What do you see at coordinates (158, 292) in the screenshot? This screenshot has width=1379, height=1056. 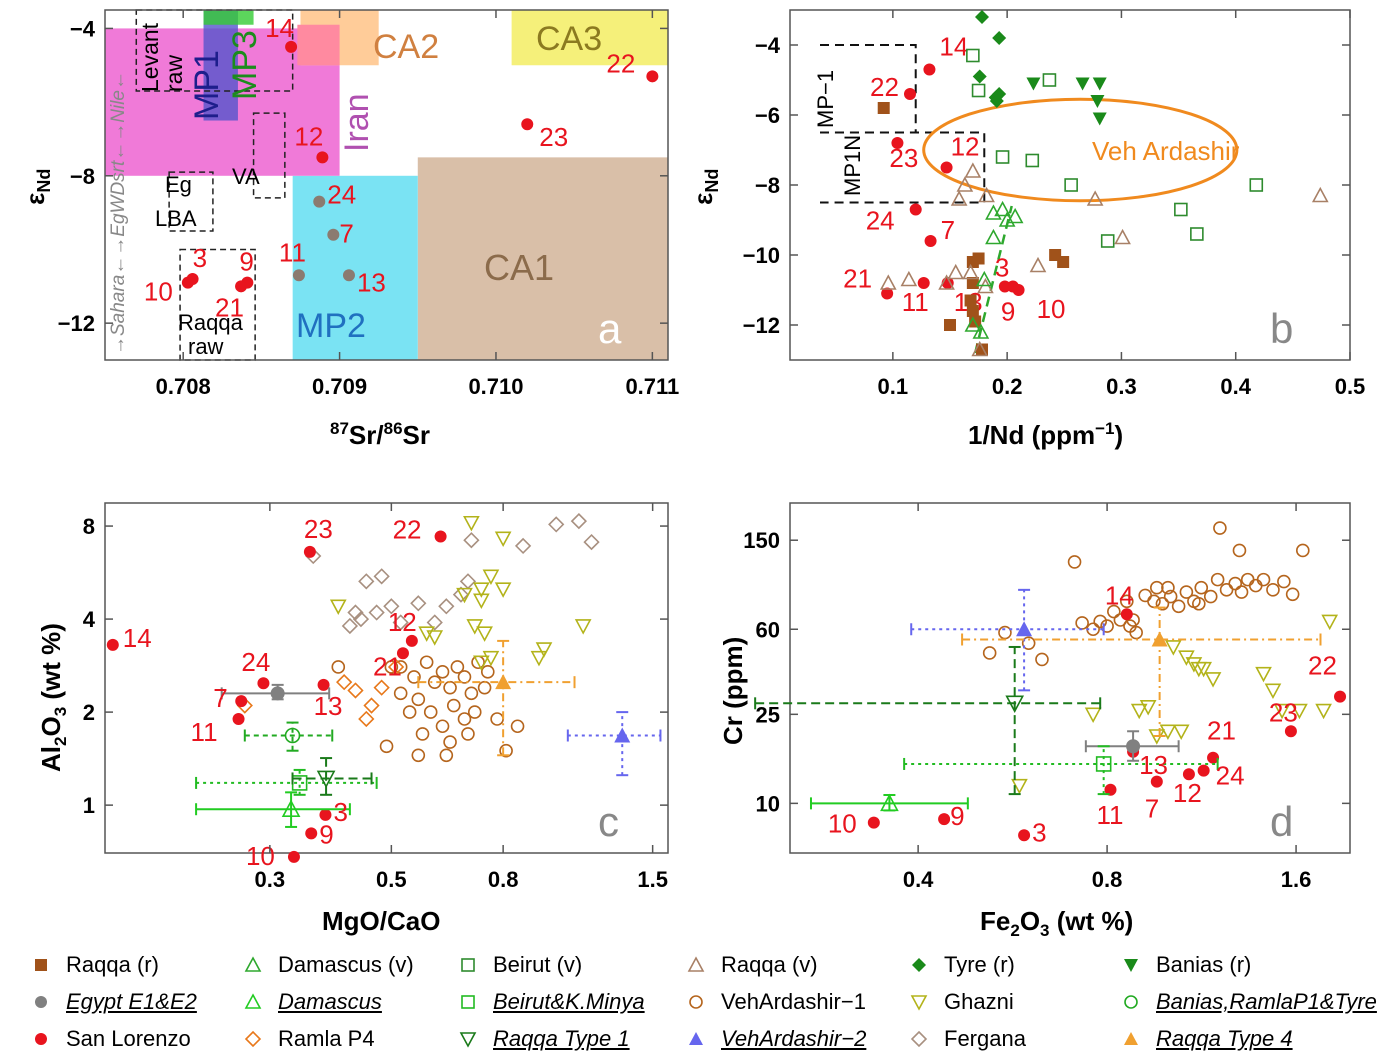 I see `point-label: 10` at bounding box center [158, 292].